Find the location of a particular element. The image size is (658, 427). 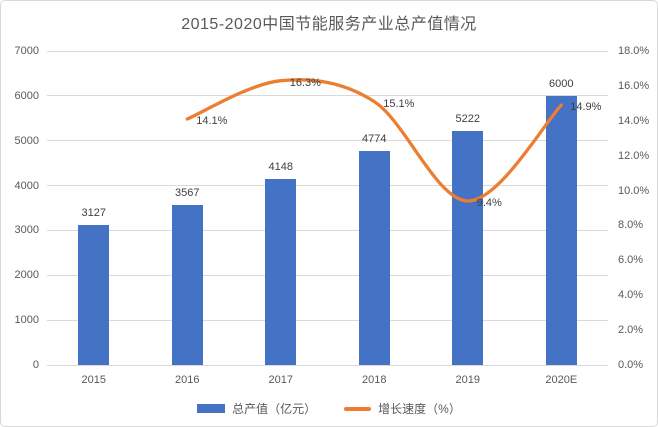

x-axis-label-2015: 2015 is located at coordinates (93, 380).